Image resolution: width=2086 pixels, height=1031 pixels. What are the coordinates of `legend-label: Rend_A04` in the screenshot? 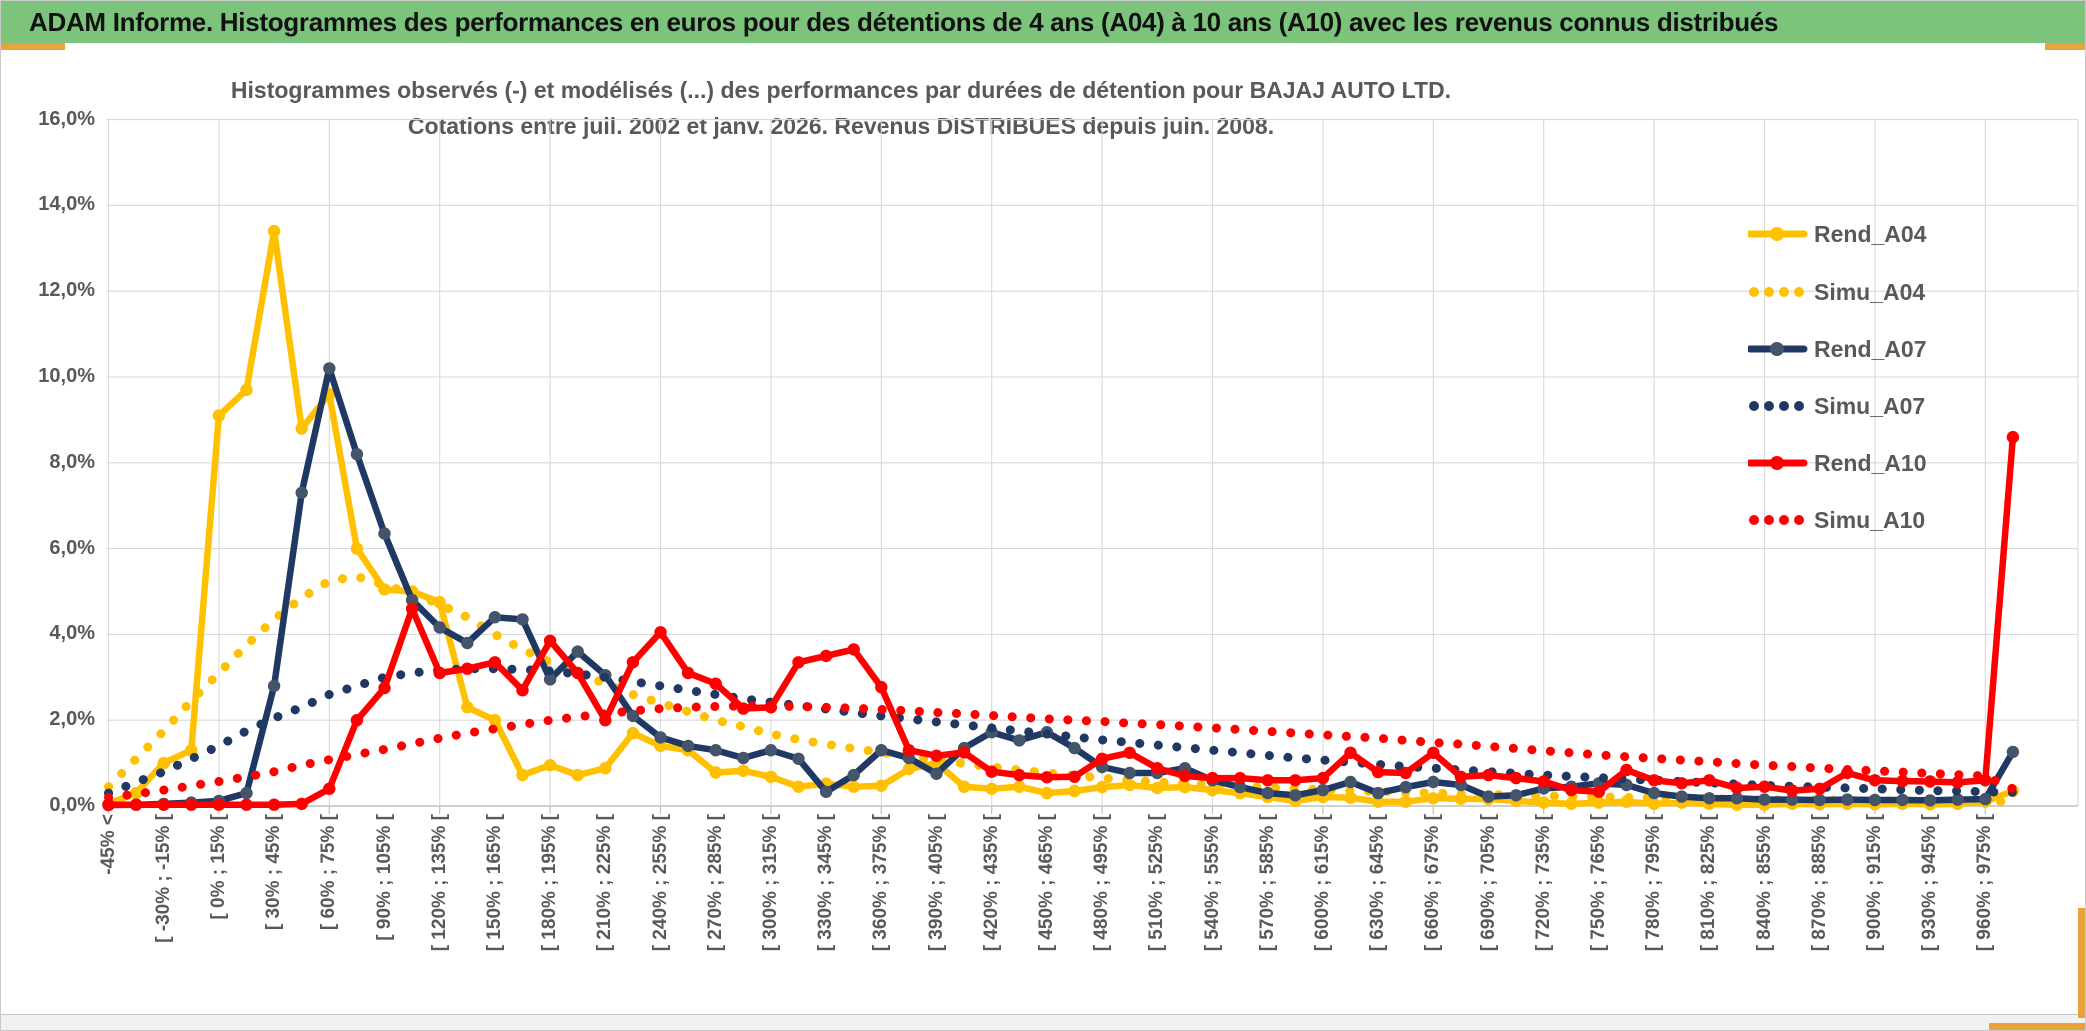 It's located at (1870, 233).